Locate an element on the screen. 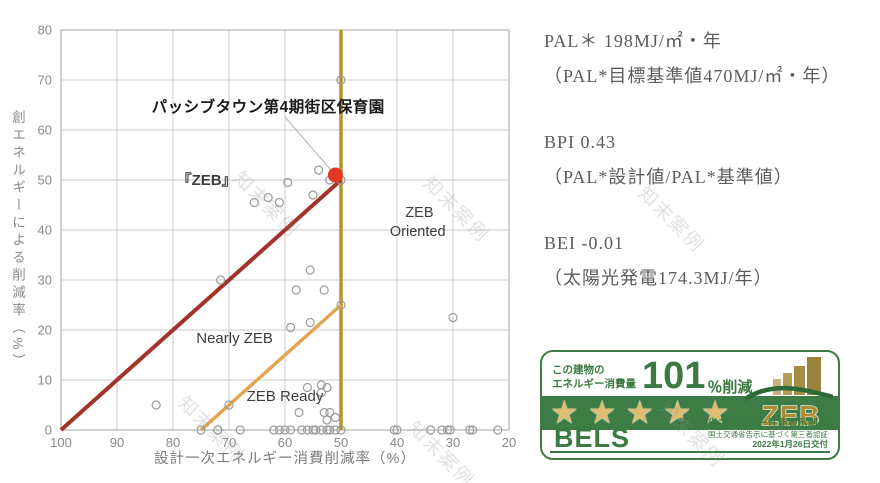 The image size is (880, 483). pal-value: PAL＊ 198MJ/㎡・年 is located at coordinates (633, 41).